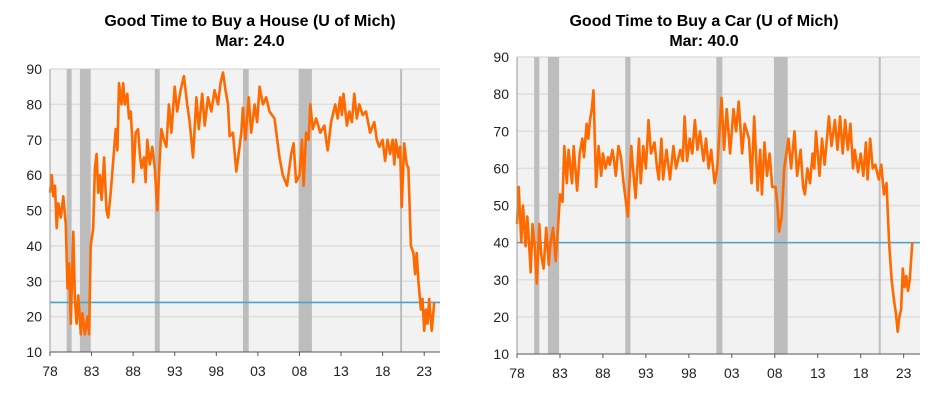 This screenshot has width=945, height=400. What do you see at coordinates (704, 21) in the screenshot?
I see `car-chart-title-text: Good Time to Buy a Car (U of Mich)` at bounding box center [704, 21].